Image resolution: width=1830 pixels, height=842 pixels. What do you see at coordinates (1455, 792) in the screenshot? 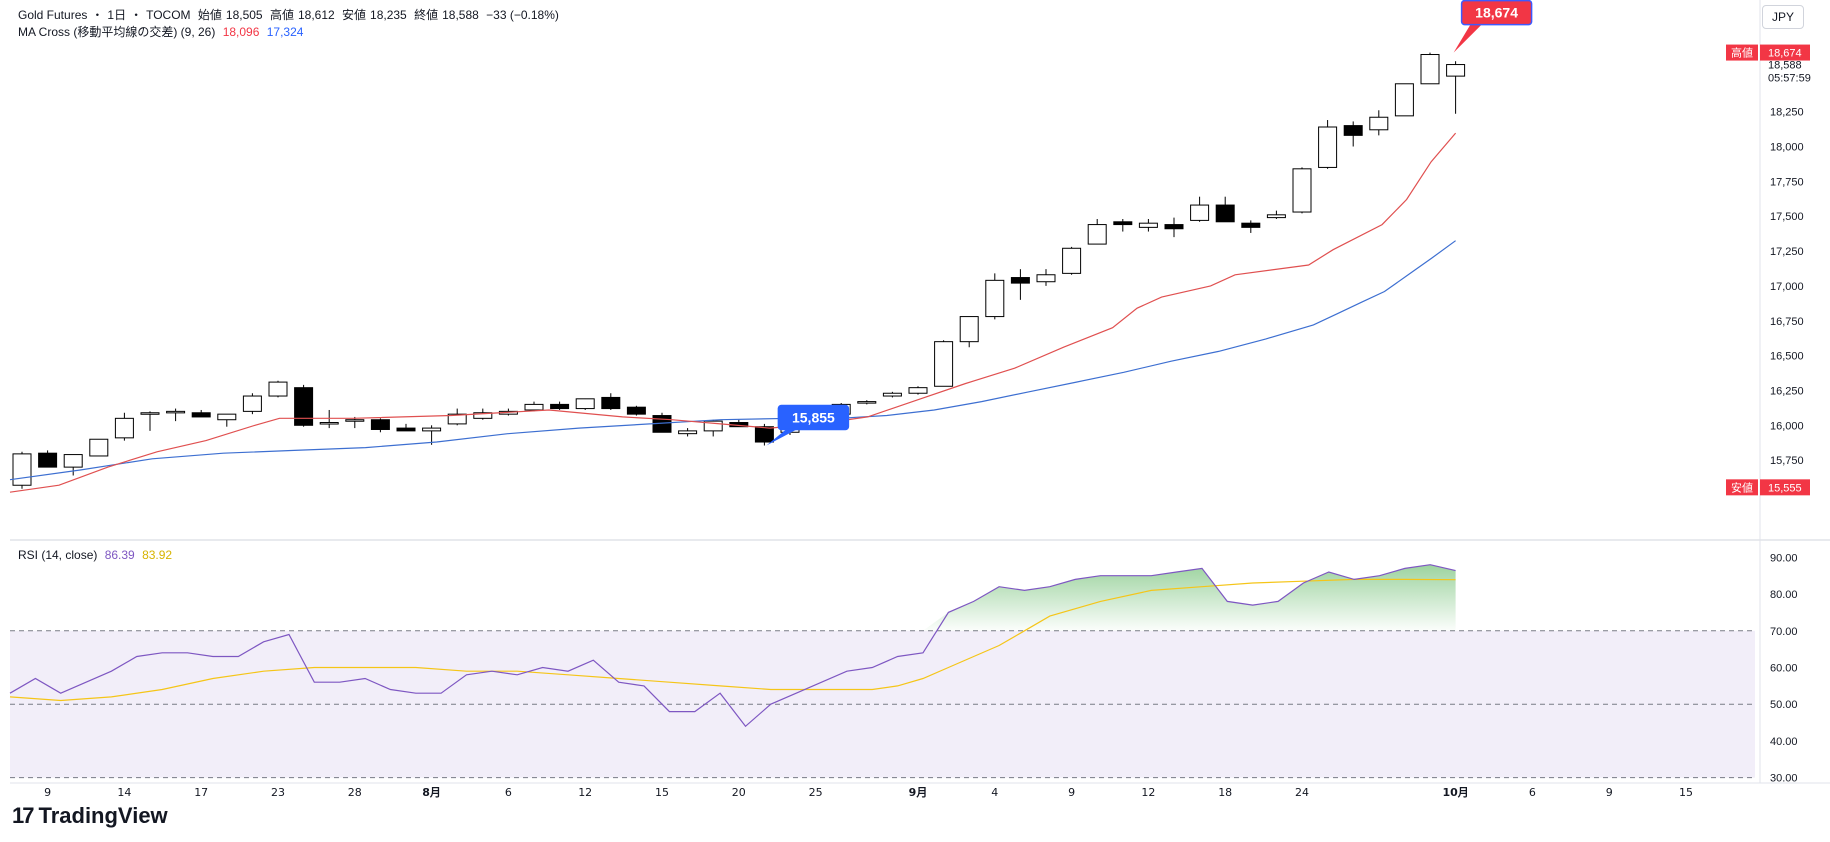
I see `time-axis-tick: 10月` at bounding box center [1455, 792].